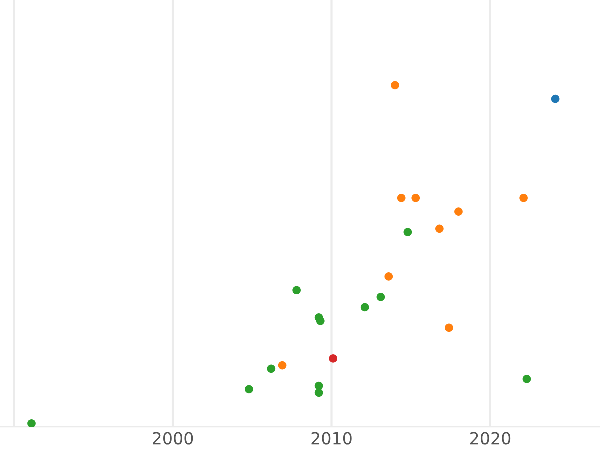 The width and height of the screenshot is (600, 450). I want to click on x-tick-label: 2010, so click(332, 438).